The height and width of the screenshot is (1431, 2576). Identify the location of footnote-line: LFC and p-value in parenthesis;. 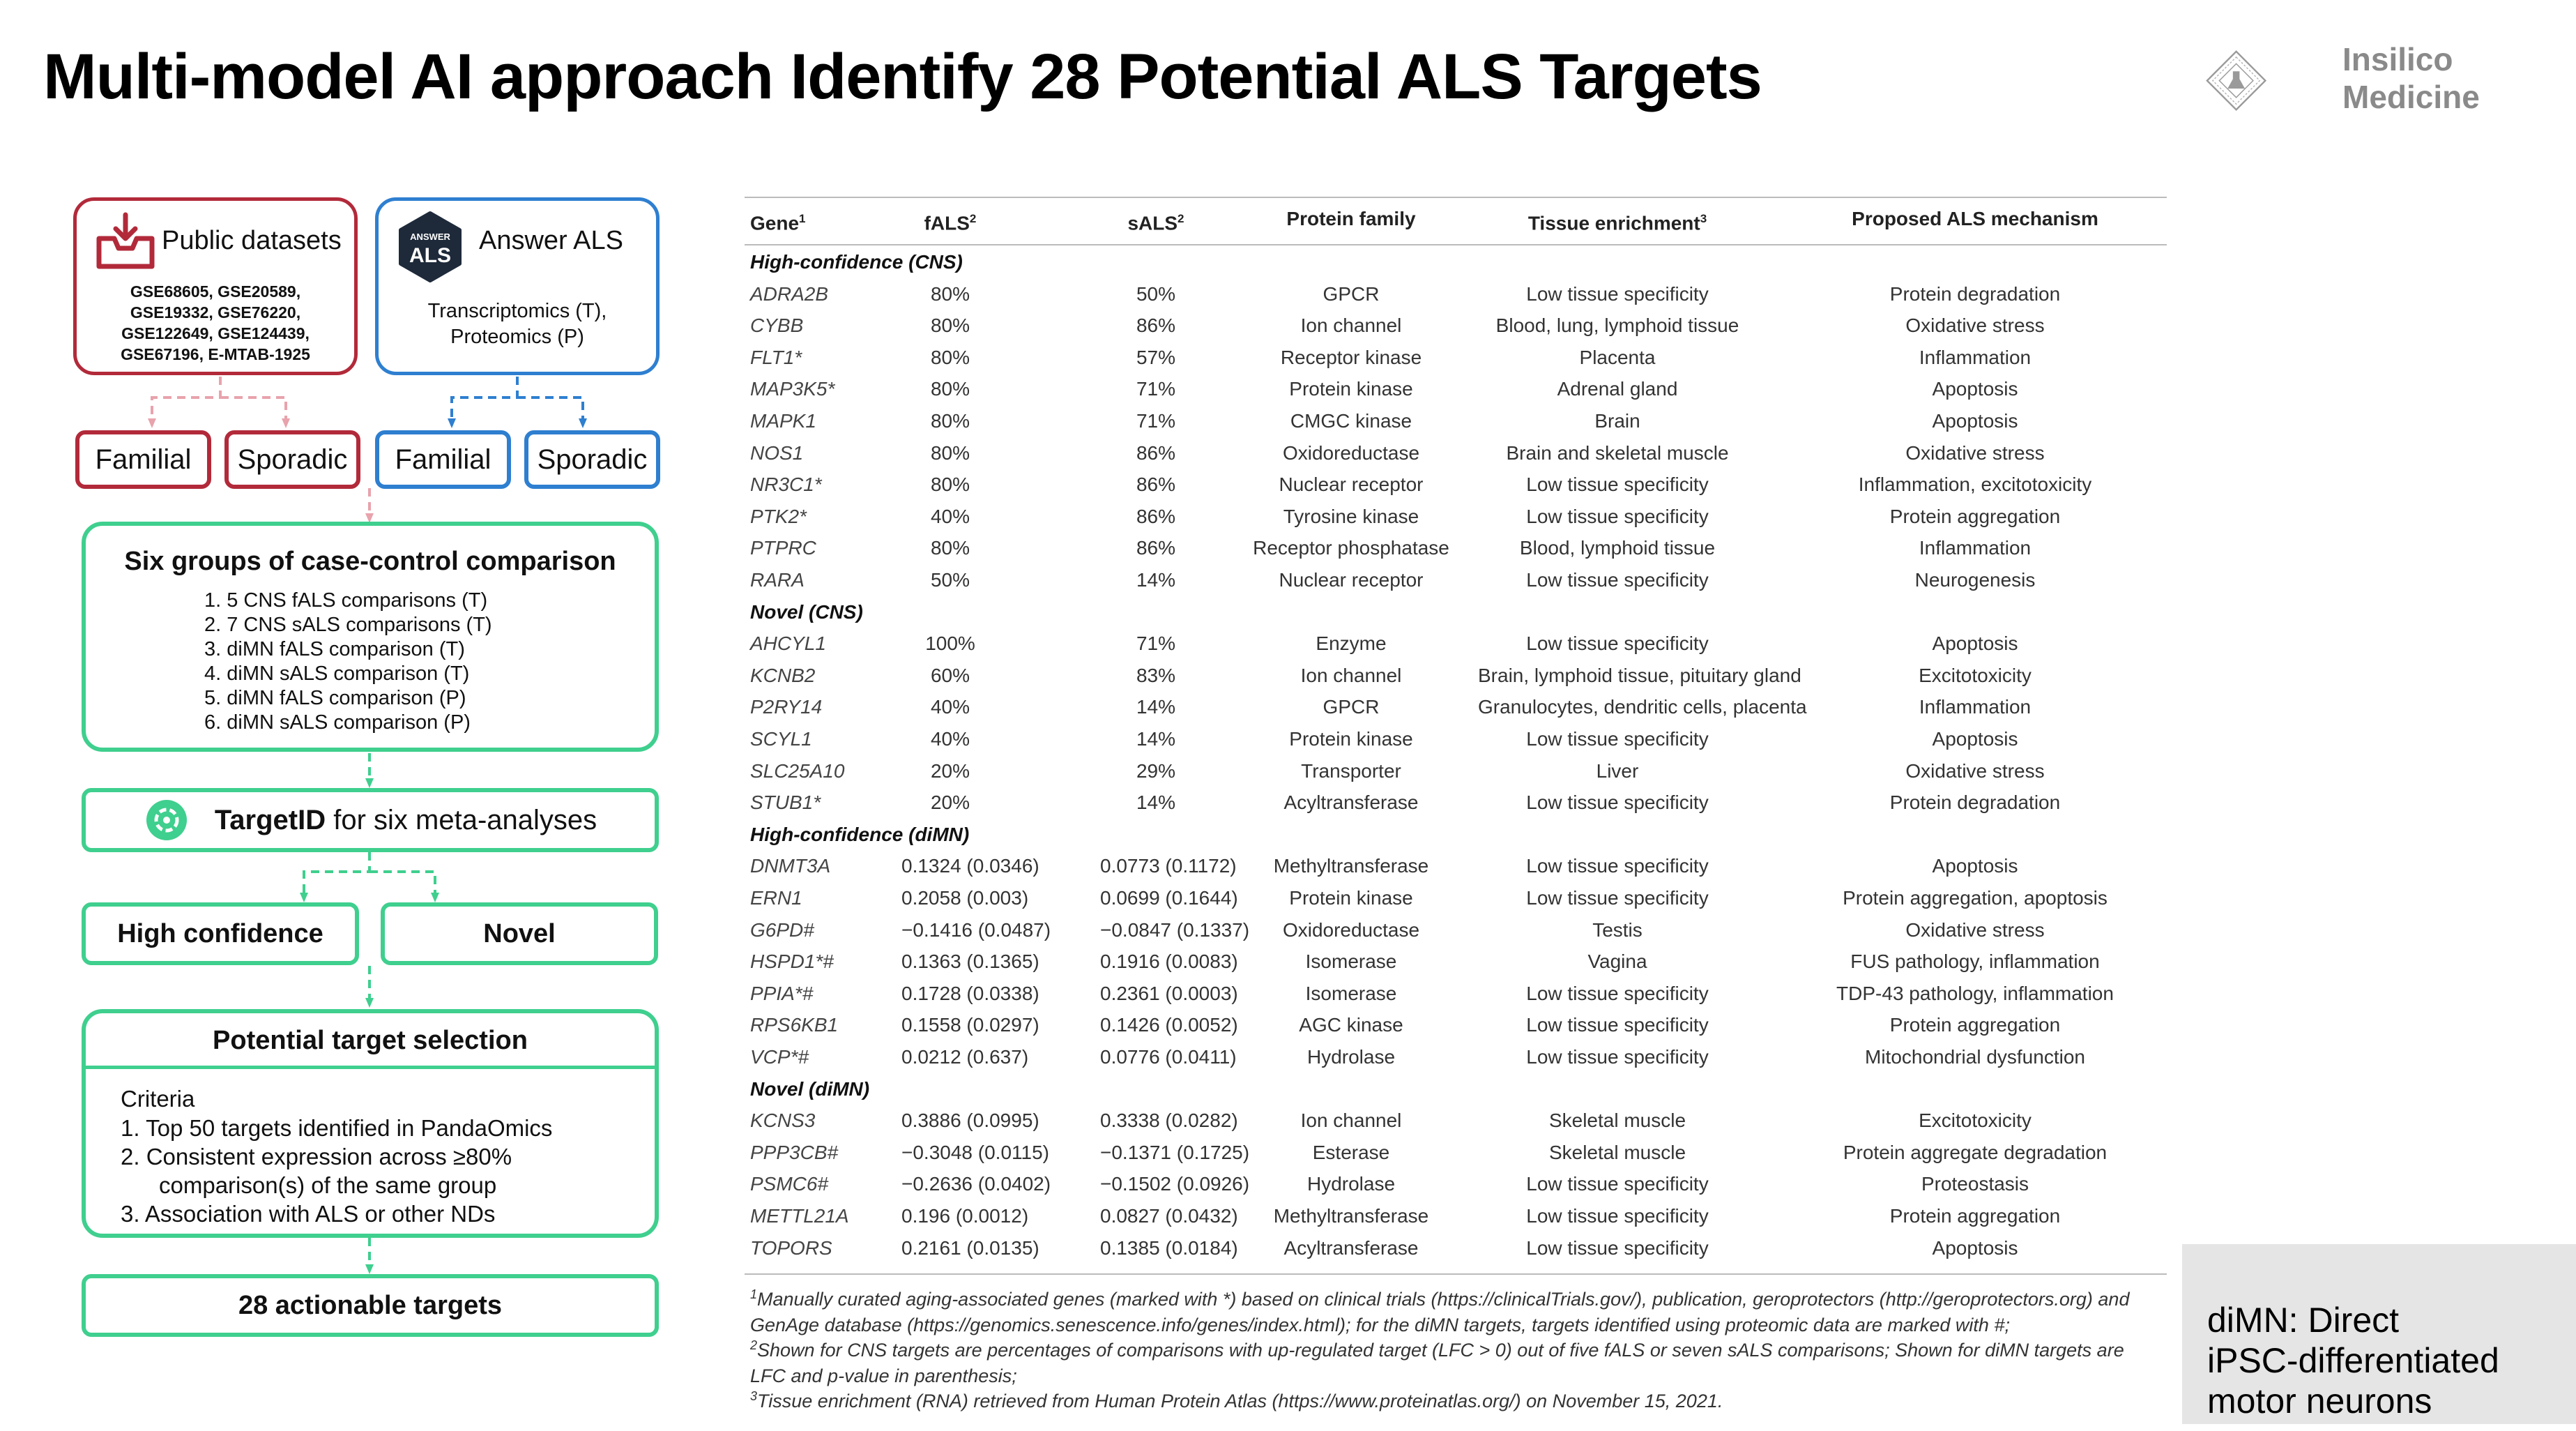
(1461, 1373).